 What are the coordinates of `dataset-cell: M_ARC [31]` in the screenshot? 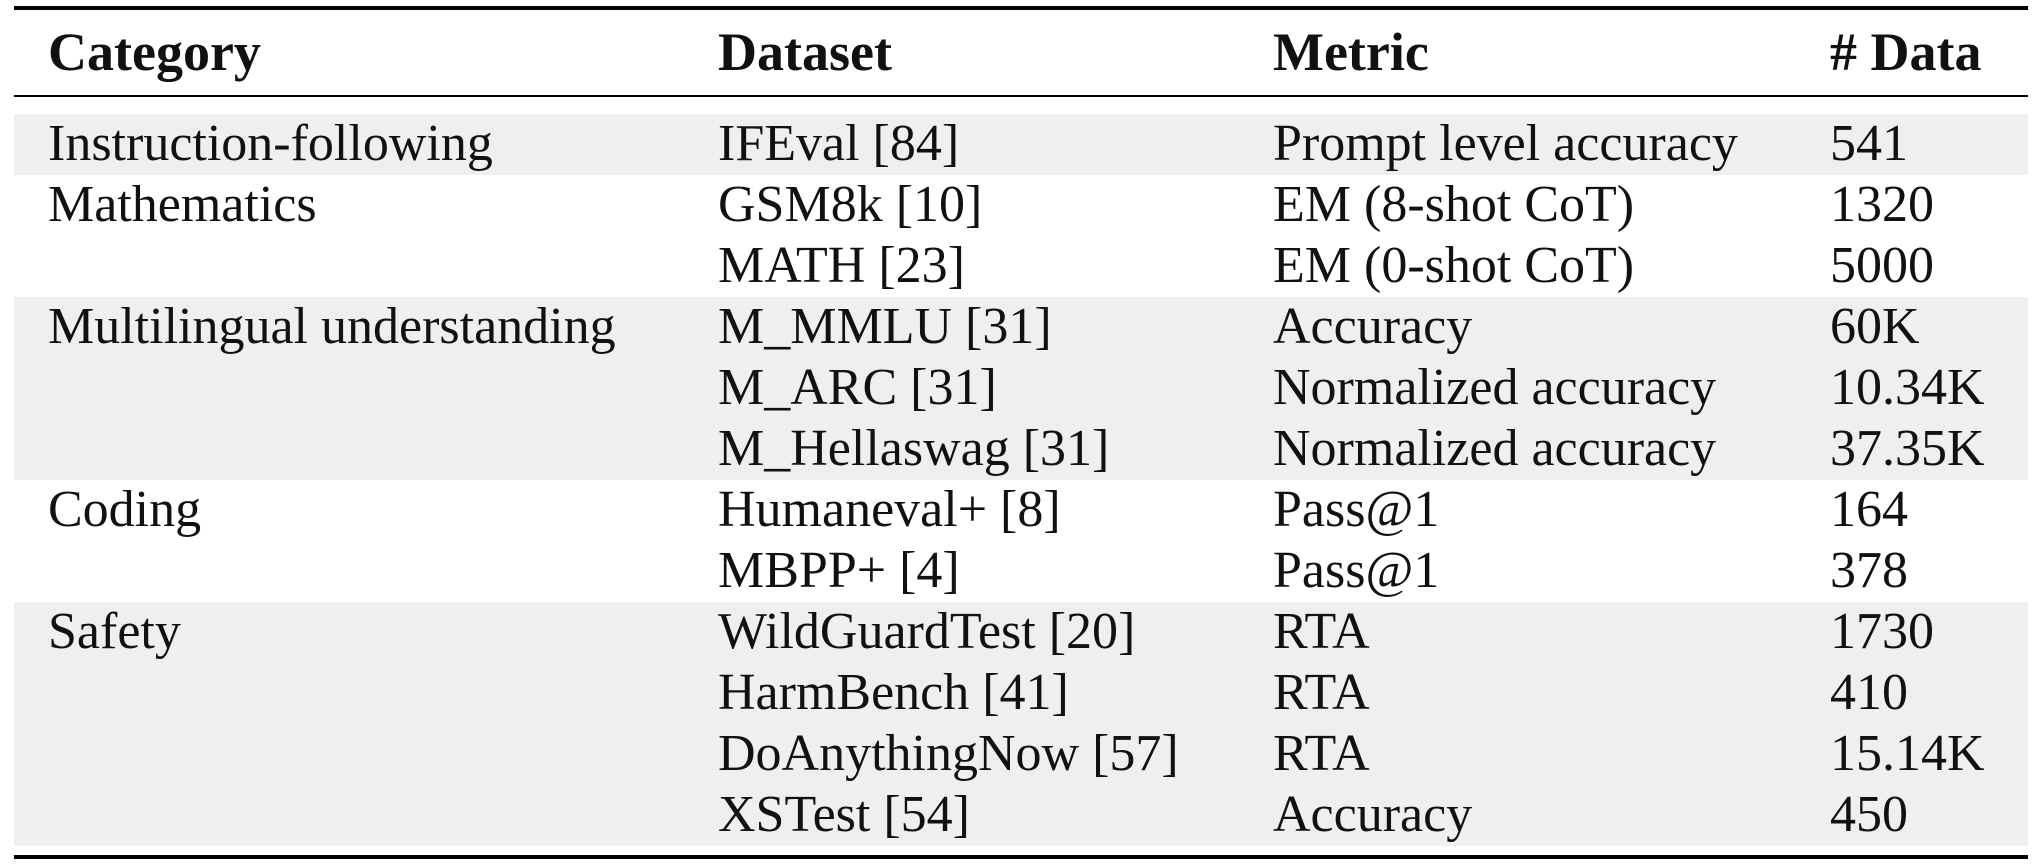 It's located at (857, 387).